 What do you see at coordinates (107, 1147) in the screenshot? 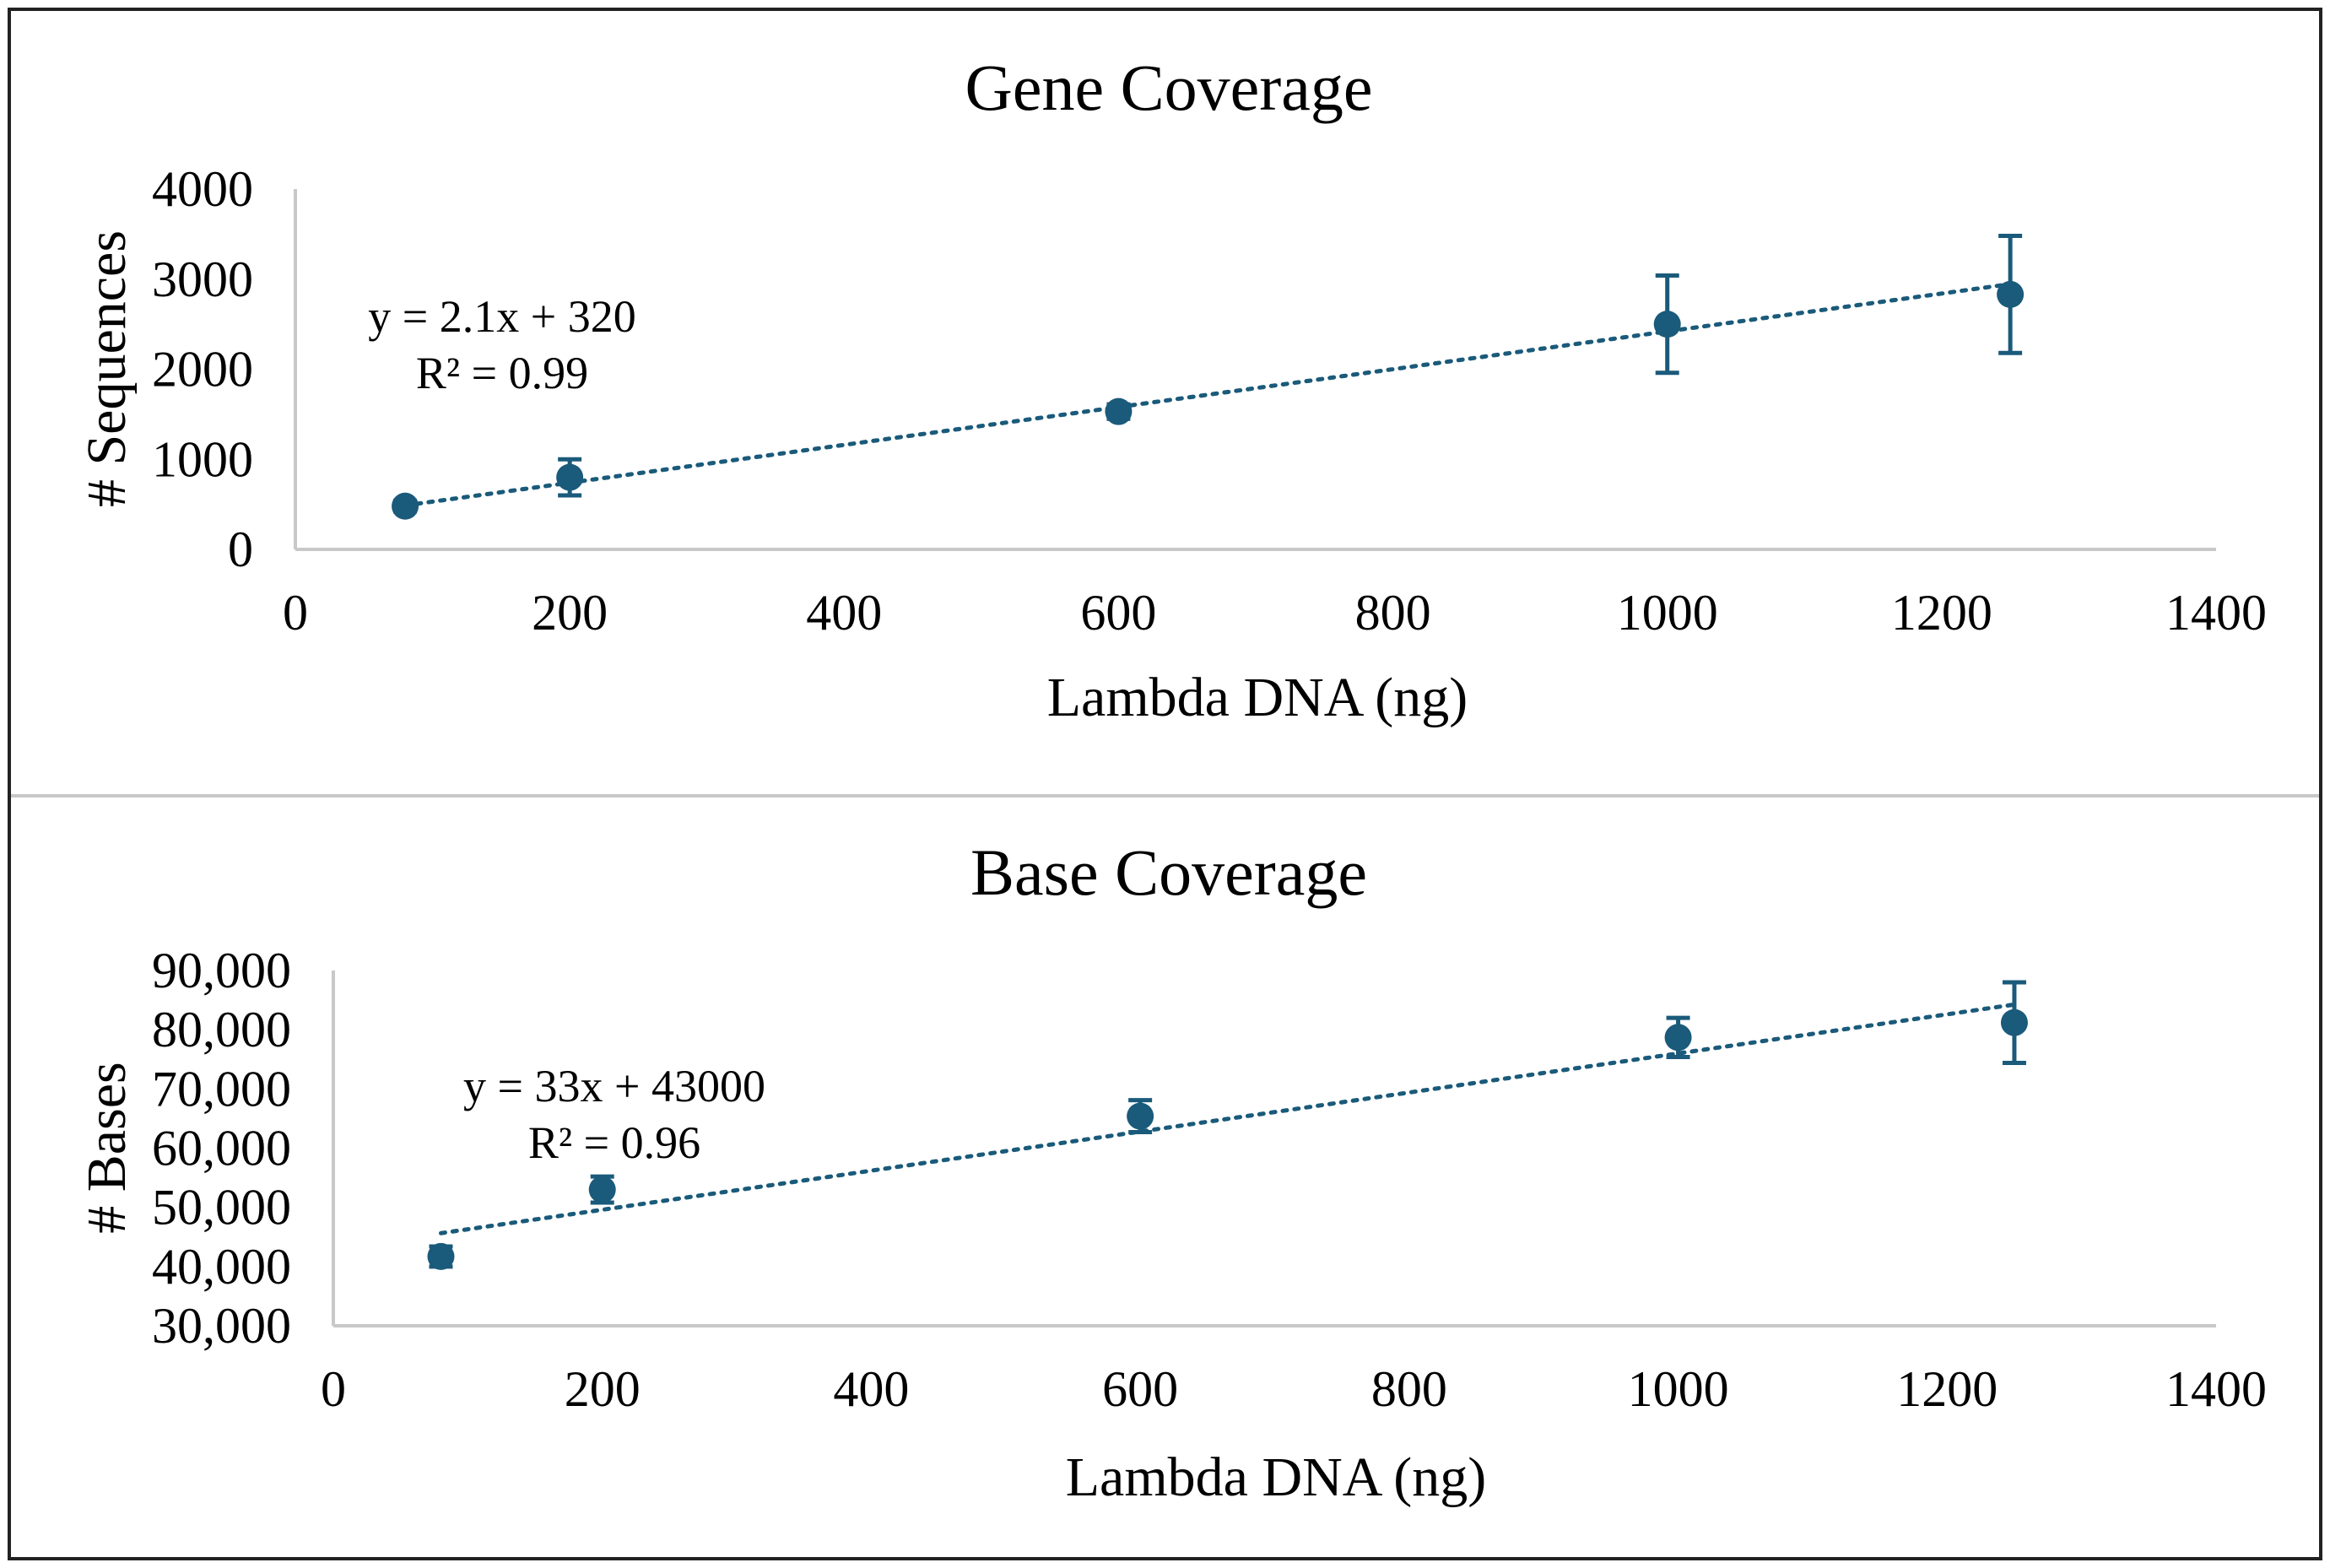
I see `y-axis-title: # Bases` at bounding box center [107, 1147].